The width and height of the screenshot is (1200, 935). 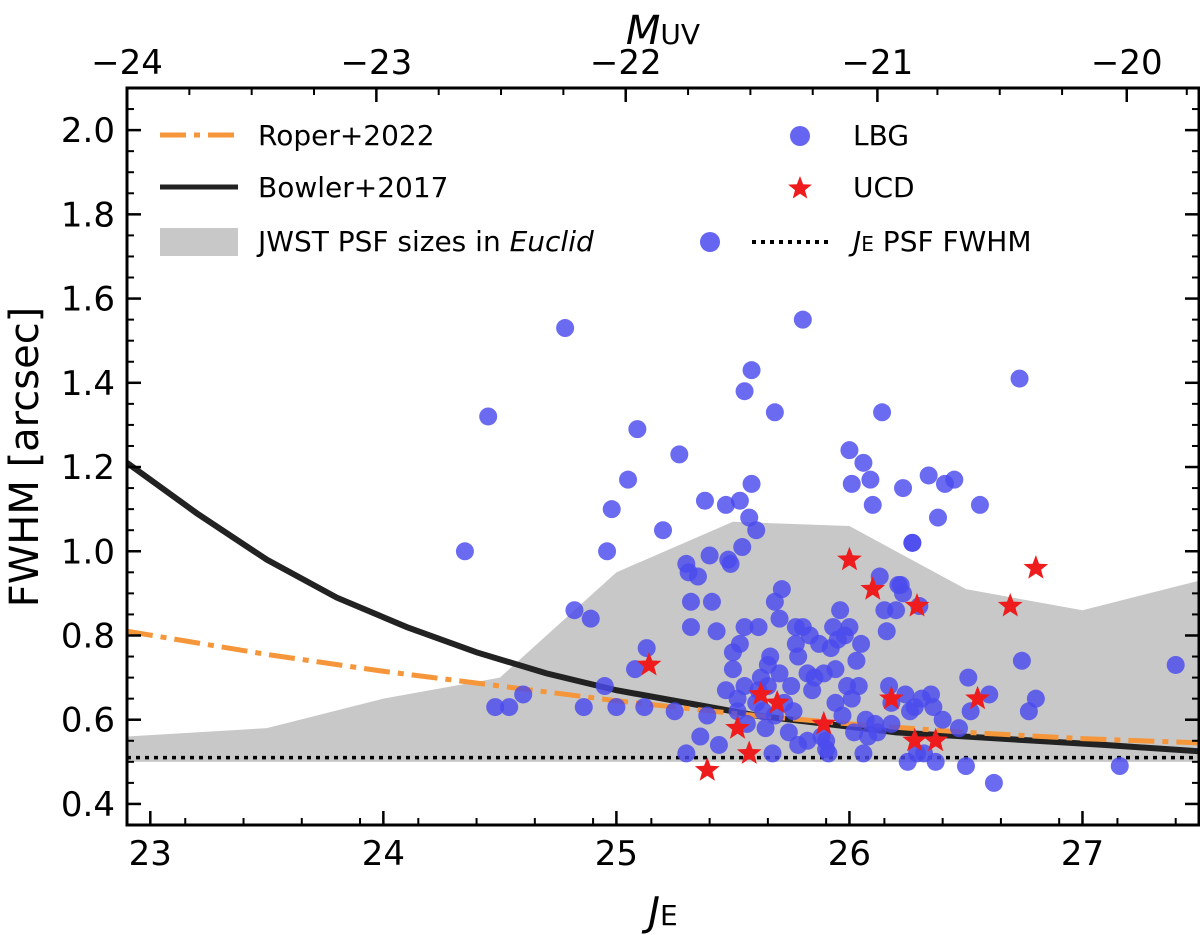 I want to click on y-tick-label: 1.6, so click(x=88, y=300).